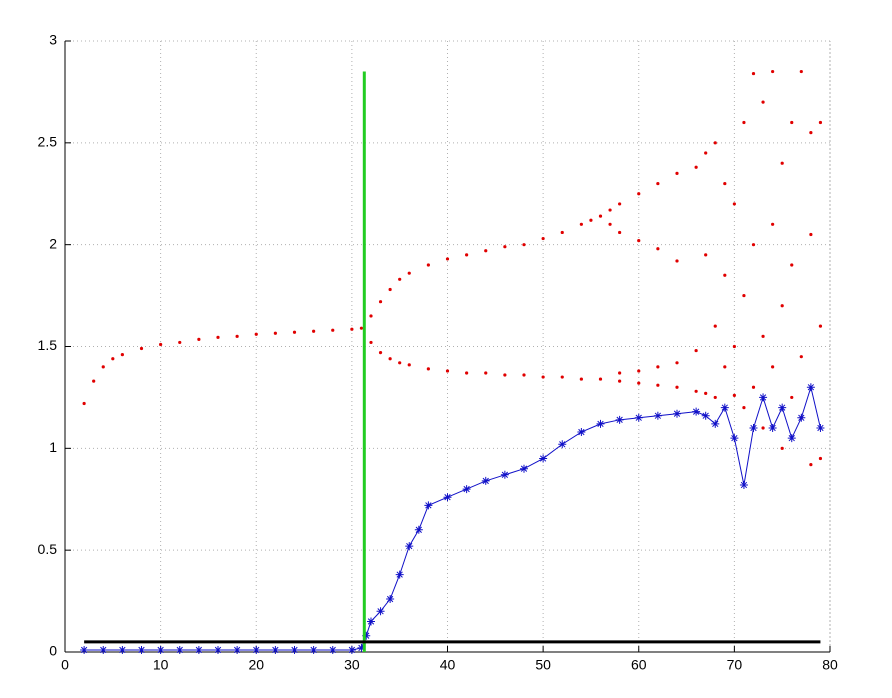 This screenshot has width=892, height=698. I want to click on y-tick-label: 1, so click(53, 447).